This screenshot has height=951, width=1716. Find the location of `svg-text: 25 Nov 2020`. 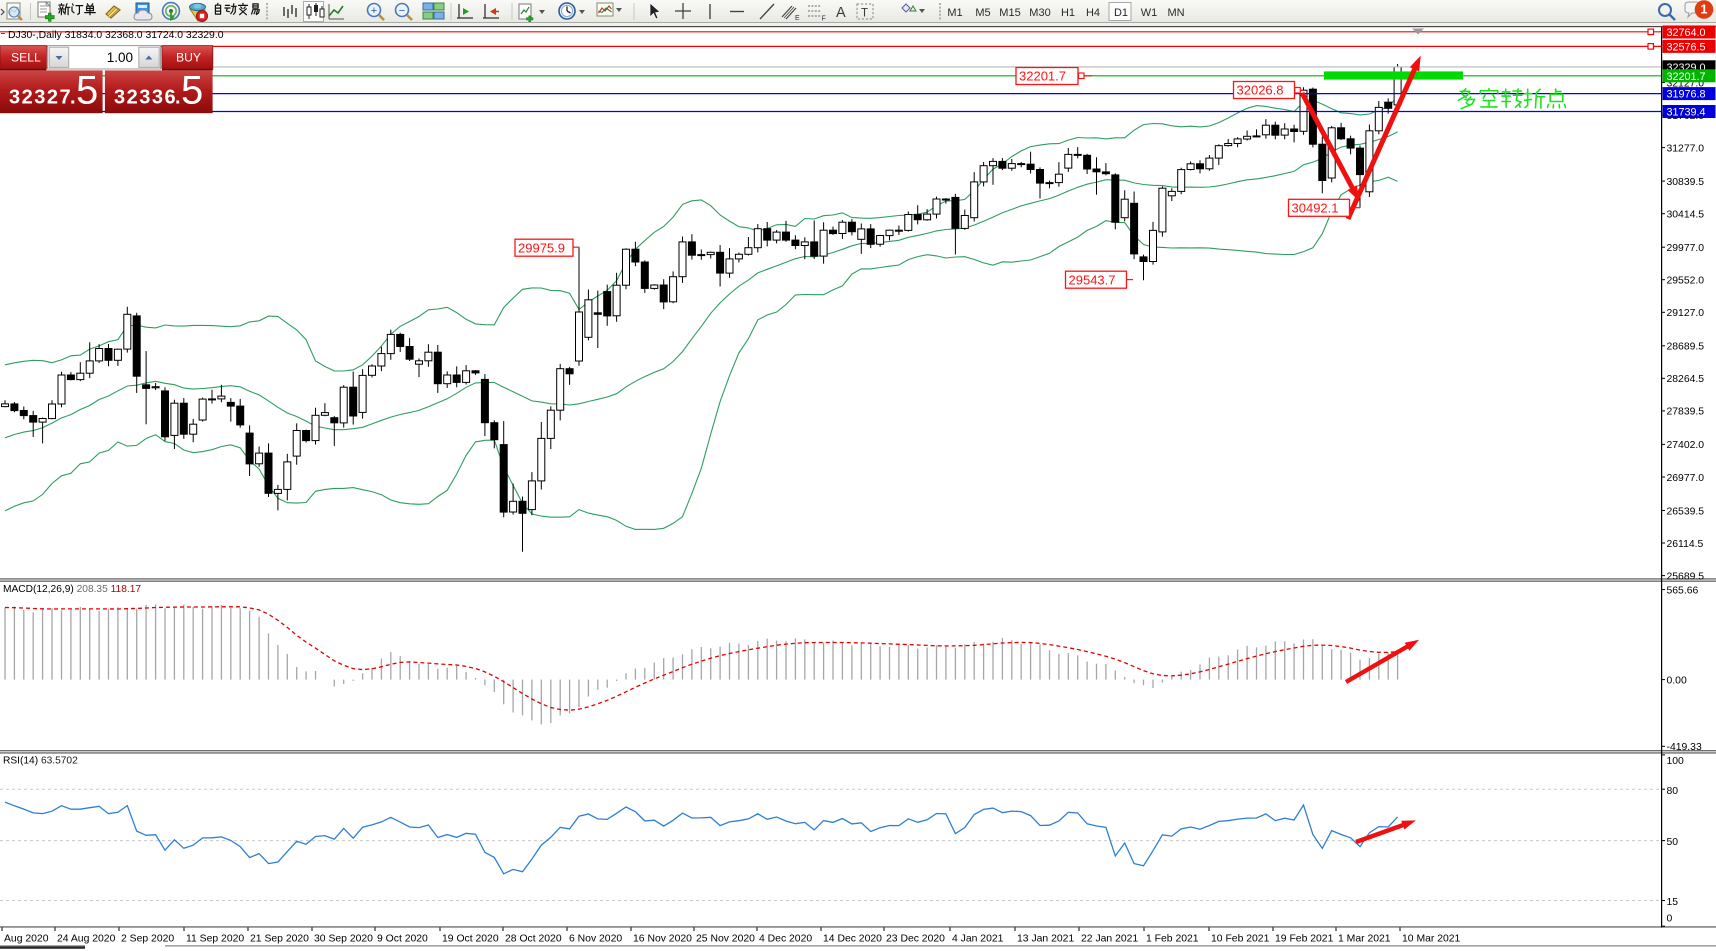

svg-text: 25 Nov 2020 is located at coordinates (725, 939).